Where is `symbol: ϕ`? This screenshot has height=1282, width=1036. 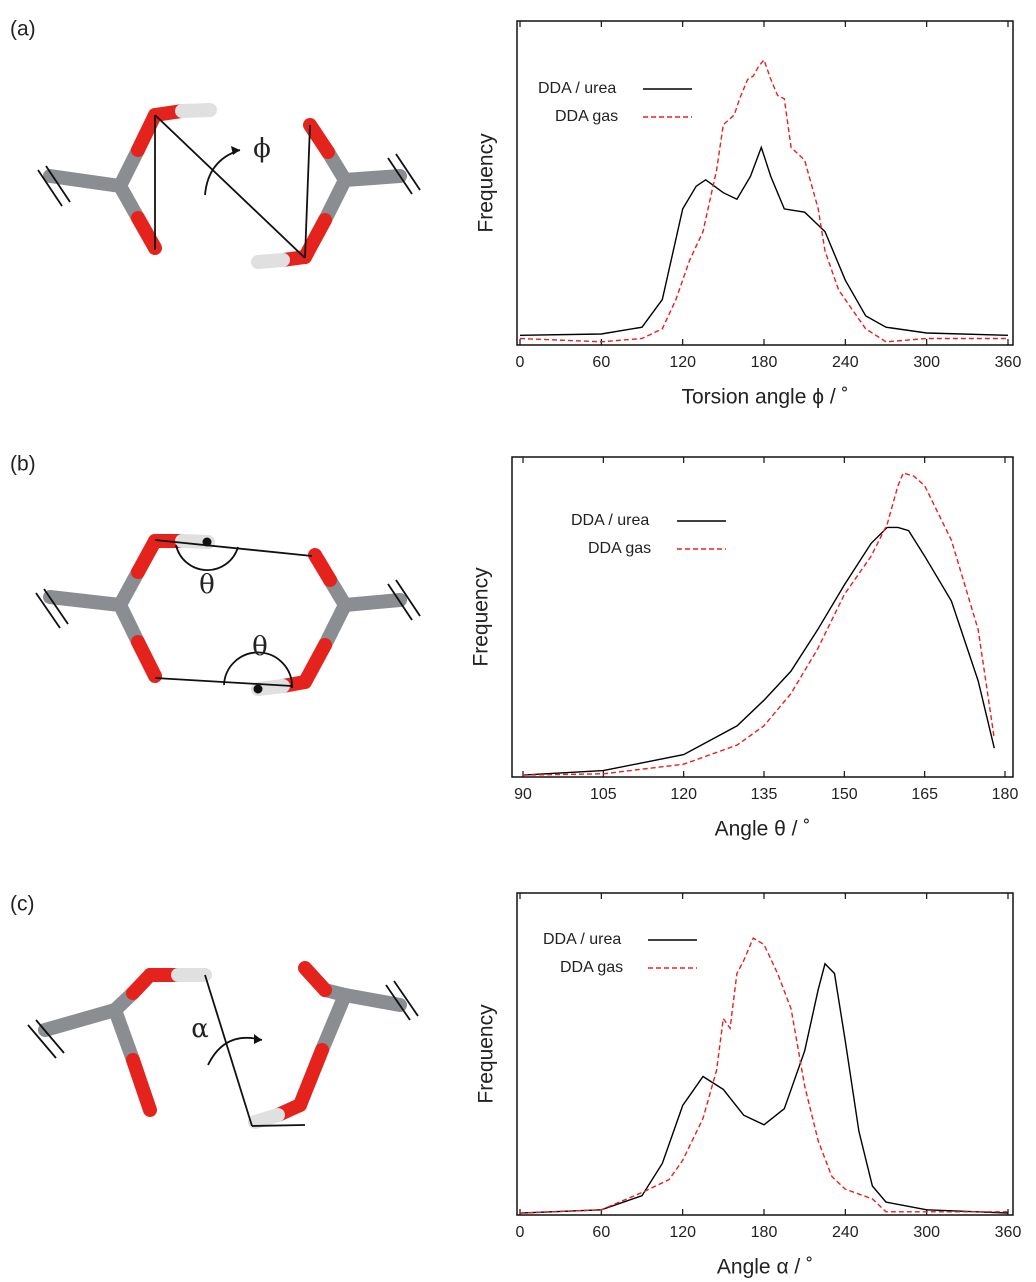 symbol: ϕ is located at coordinates (262, 149).